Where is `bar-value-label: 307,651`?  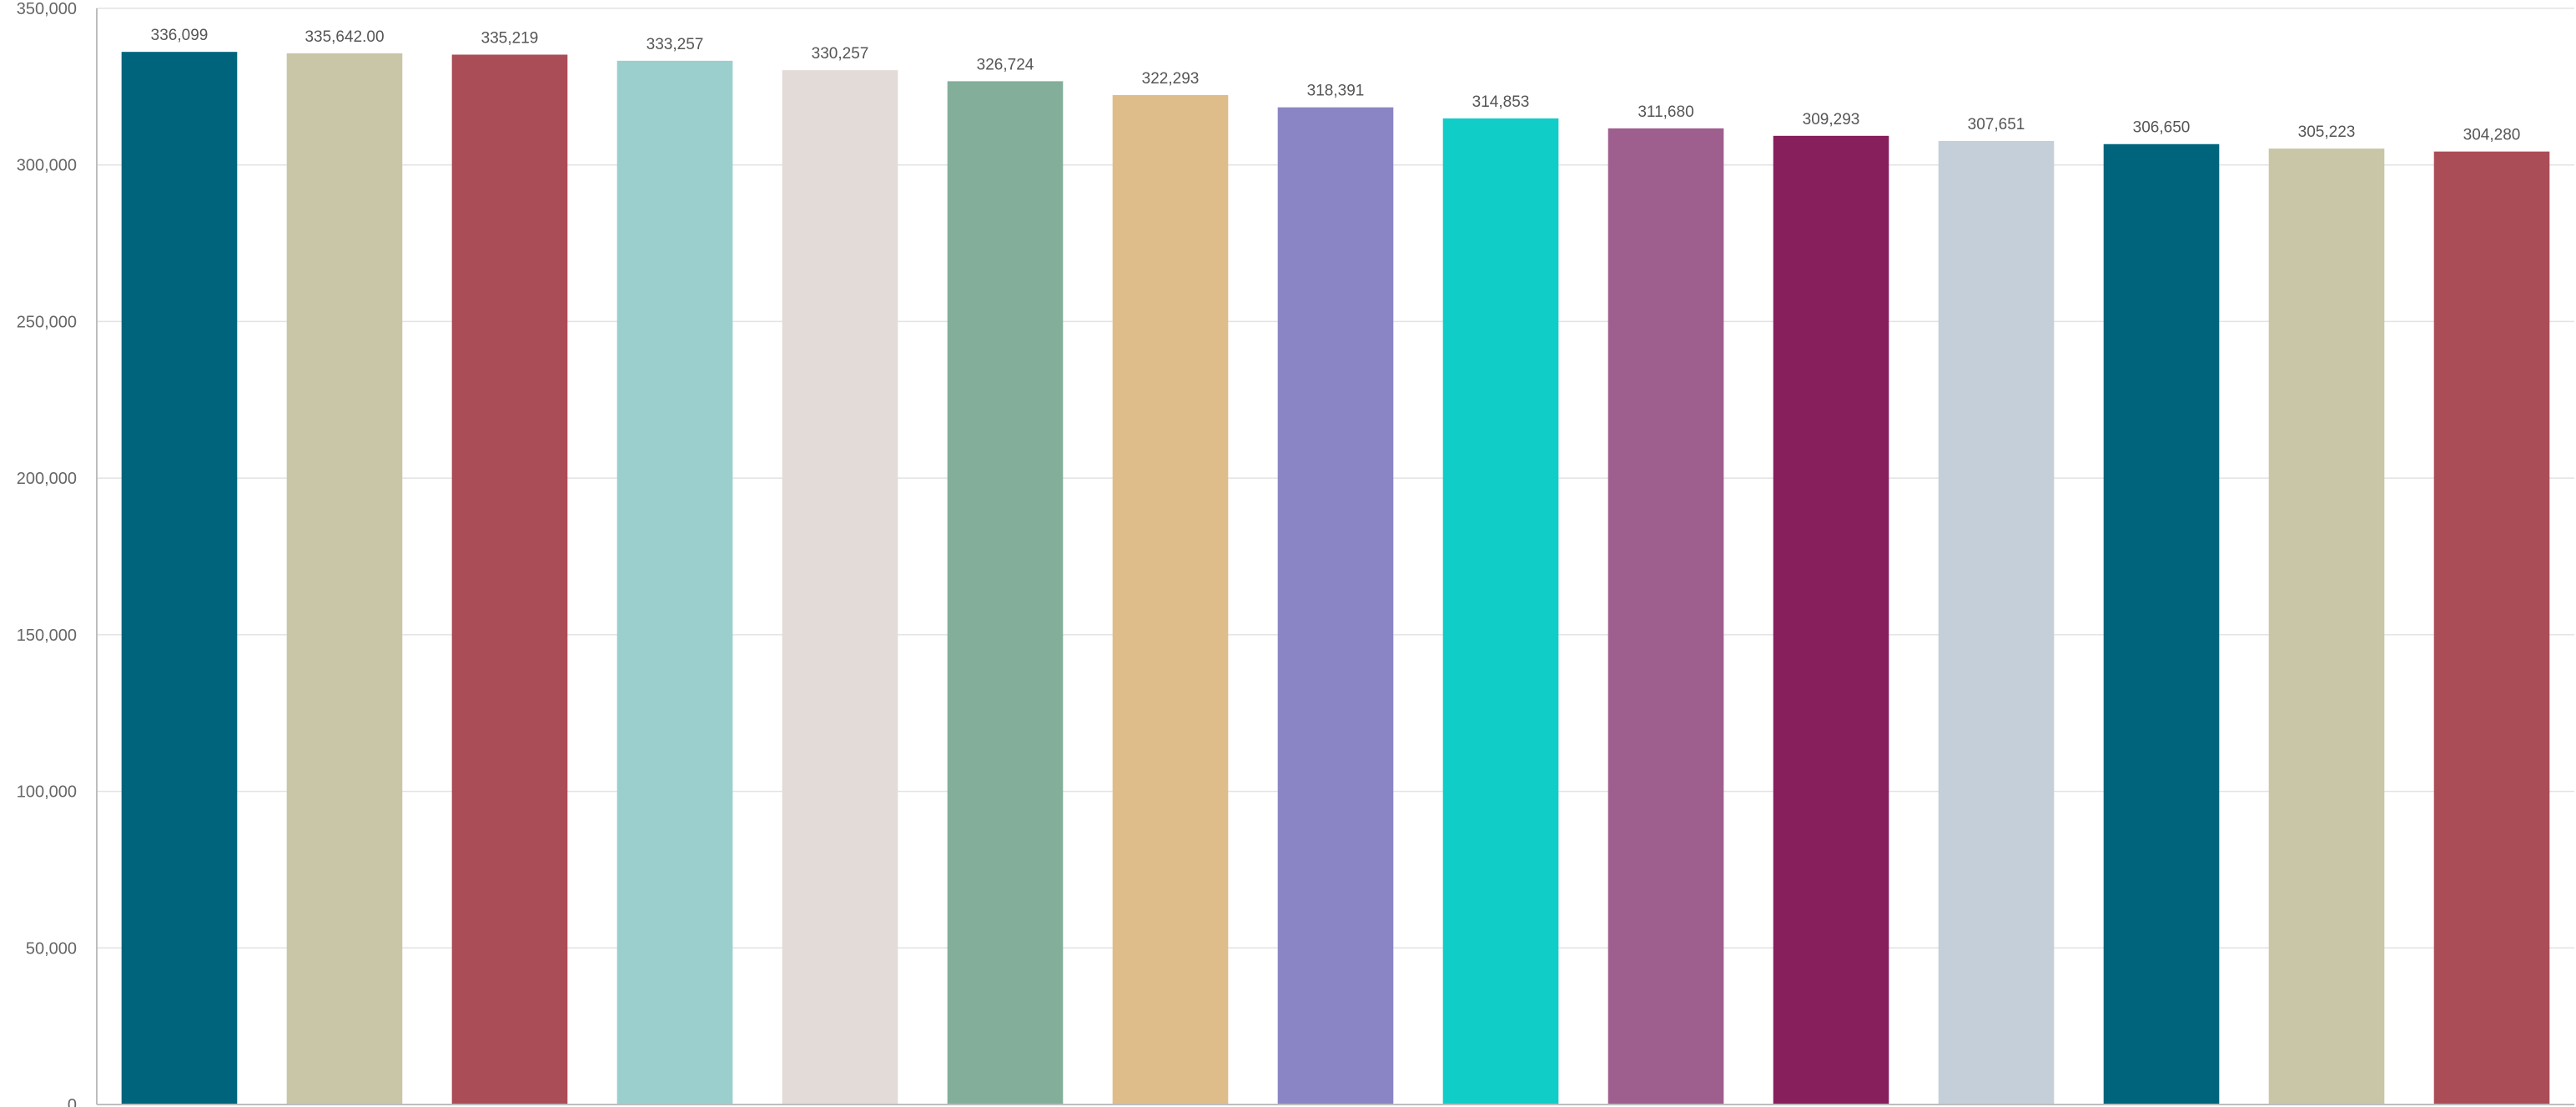
bar-value-label: 307,651 is located at coordinates (1996, 124).